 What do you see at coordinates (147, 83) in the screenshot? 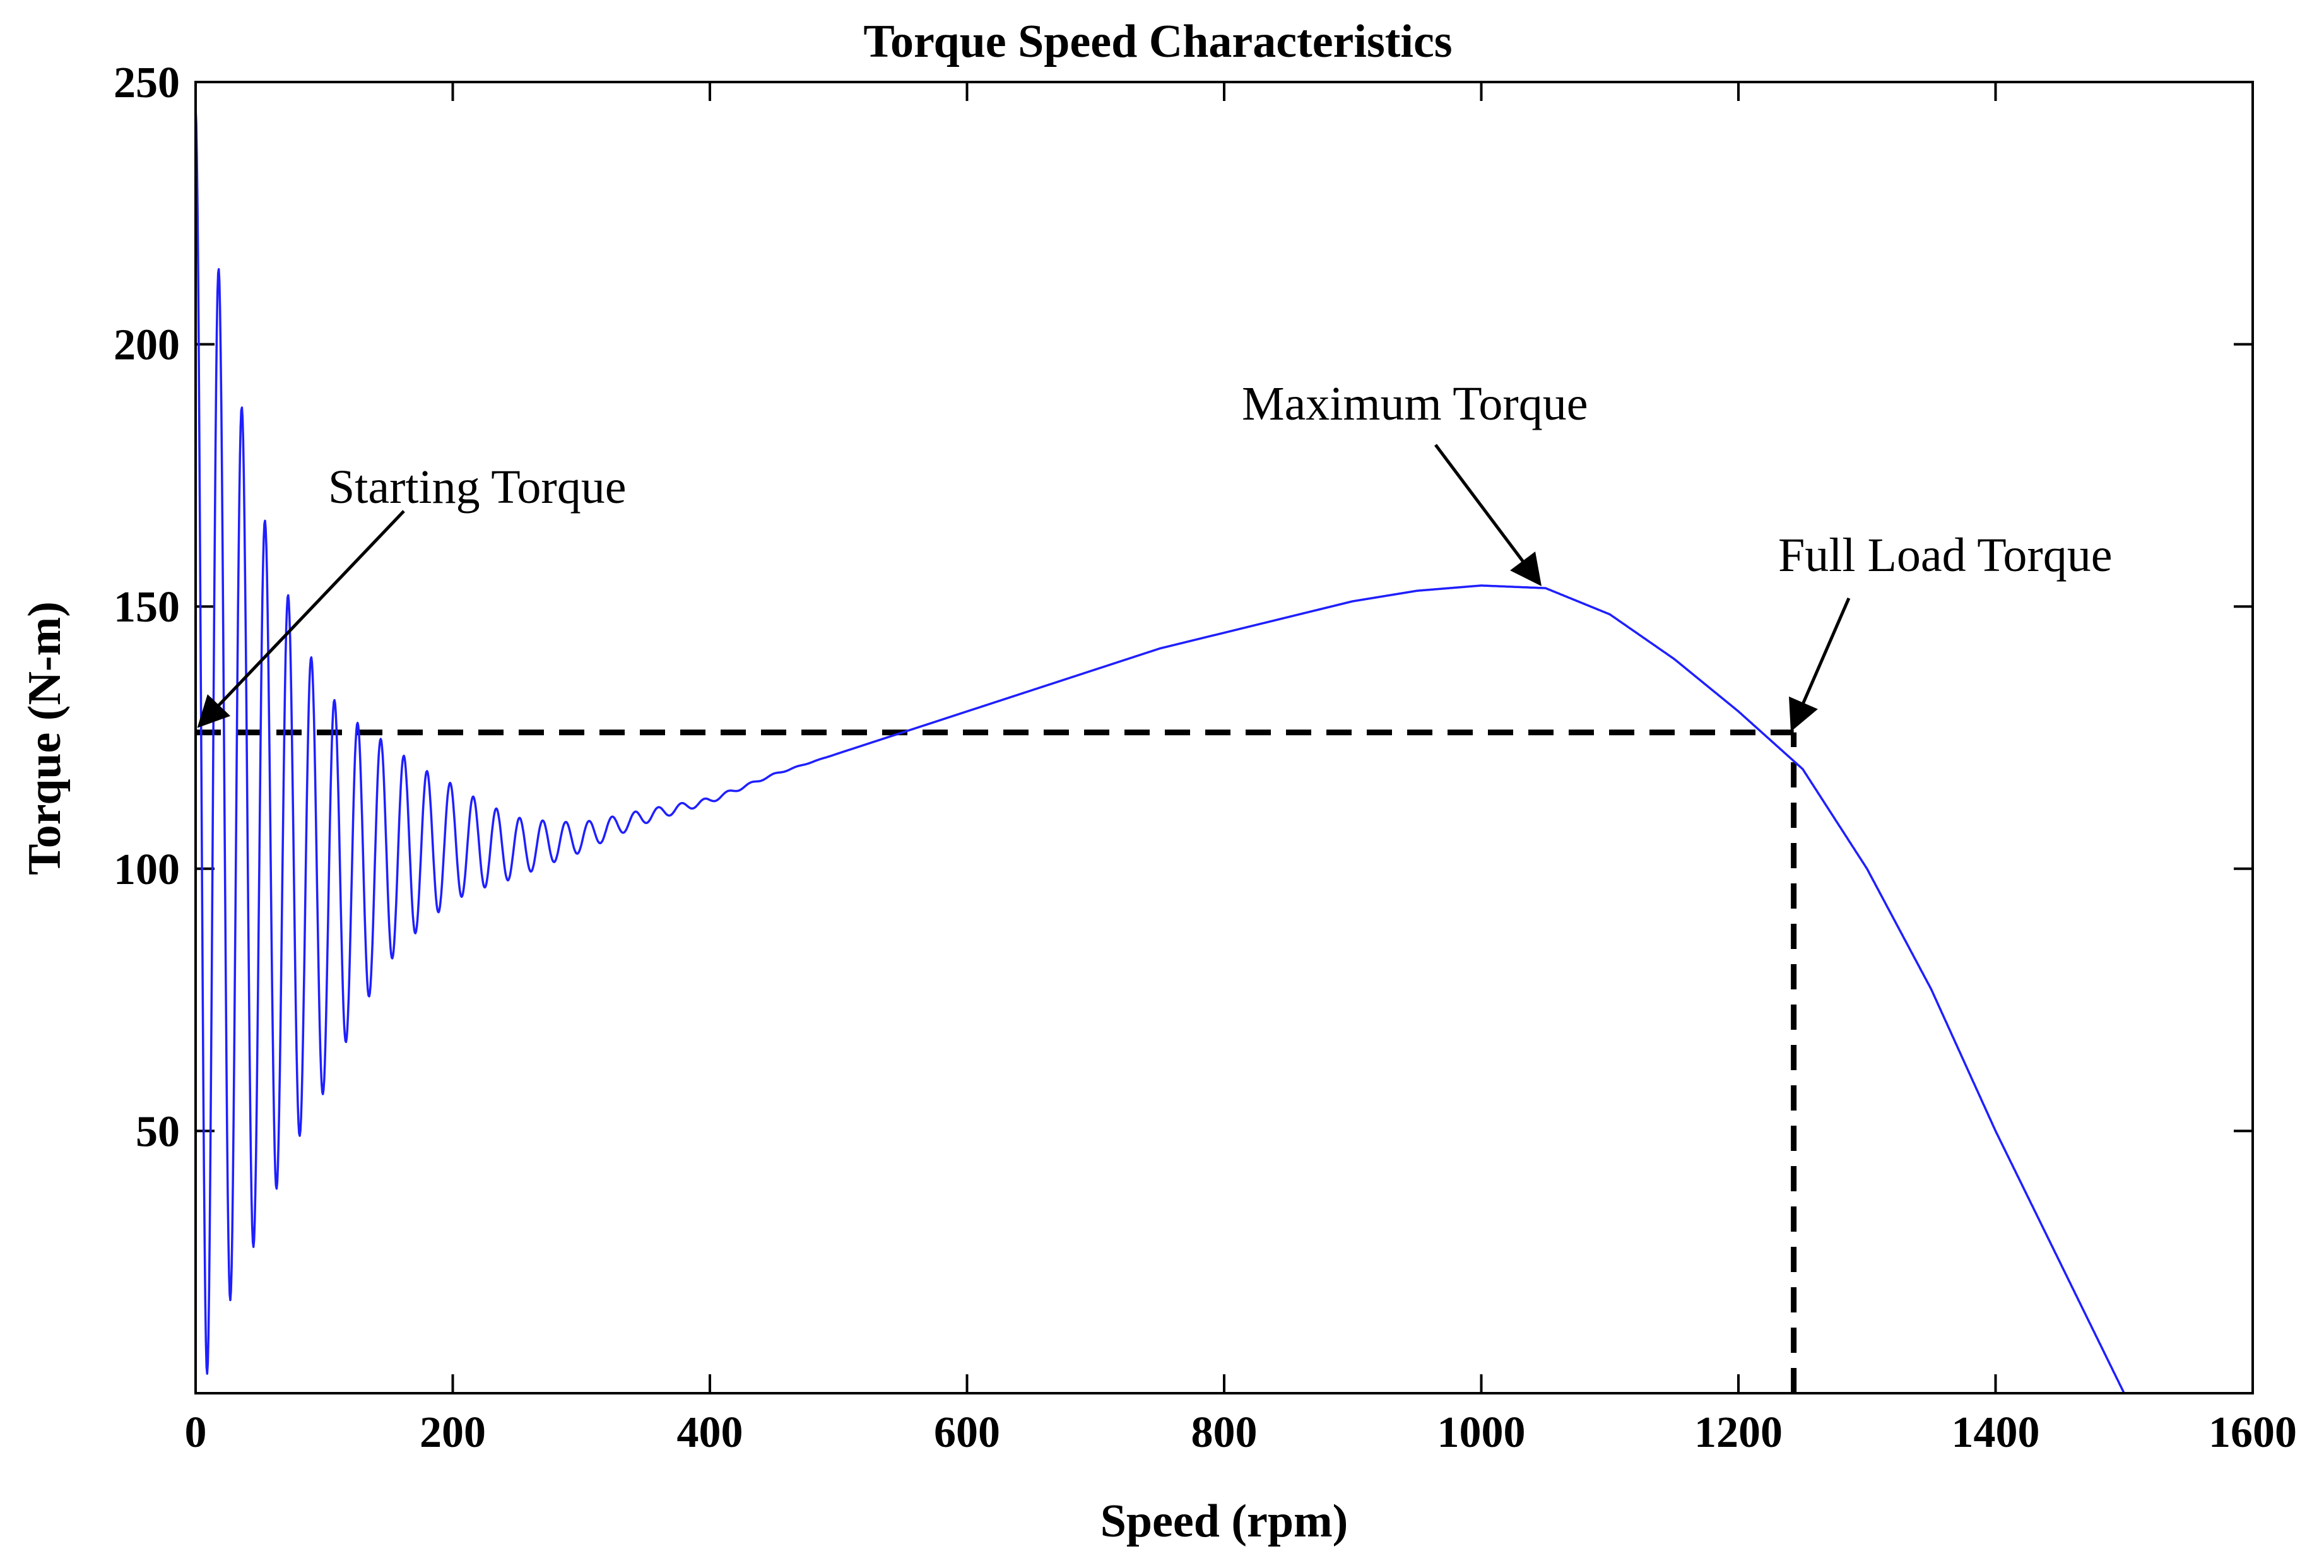
I see `y-tick-label: 250` at bounding box center [147, 83].